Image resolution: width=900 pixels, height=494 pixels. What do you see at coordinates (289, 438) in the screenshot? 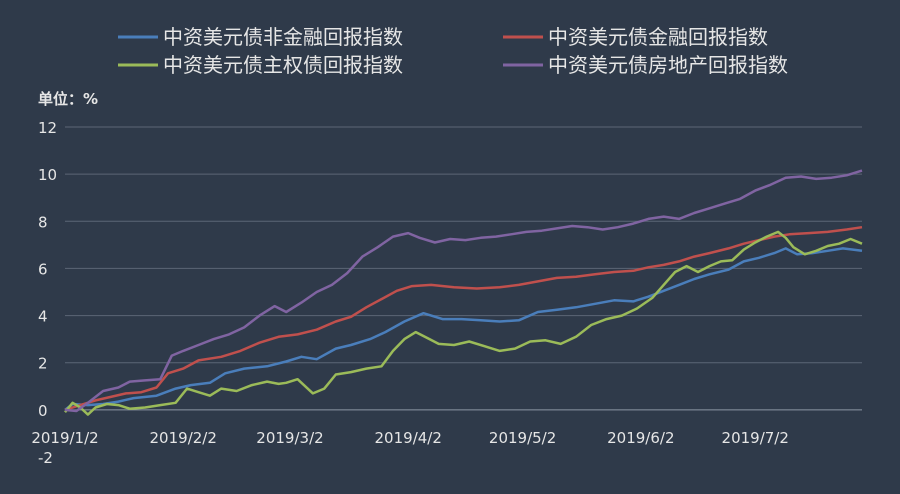
I see `x-tick-label: 2019/3/2` at bounding box center [289, 438].